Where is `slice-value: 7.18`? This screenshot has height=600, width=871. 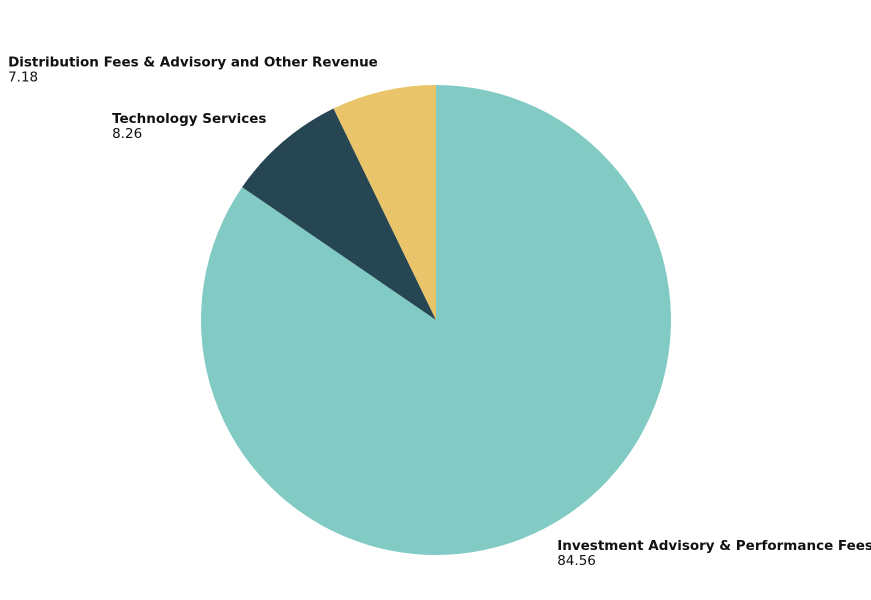 slice-value: 7.18 is located at coordinates (23, 78).